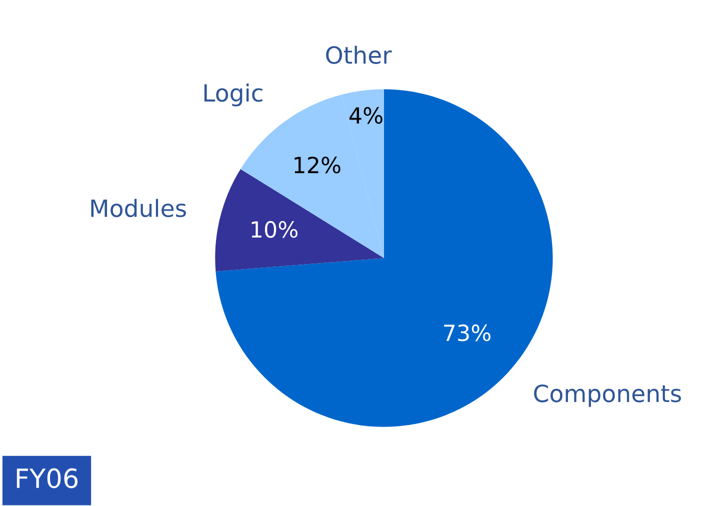 This screenshot has height=506, width=717. What do you see at coordinates (359, 55) in the screenshot?
I see `slice-label: Other` at bounding box center [359, 55].